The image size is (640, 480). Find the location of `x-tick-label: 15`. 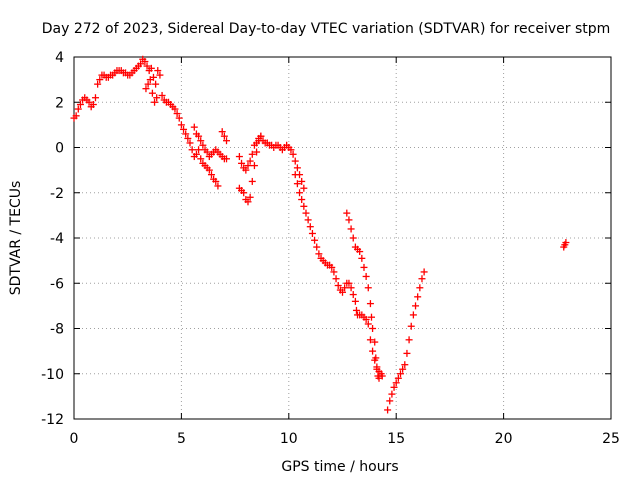

x-tick-label: 15 is located at coordinates (396, 439).